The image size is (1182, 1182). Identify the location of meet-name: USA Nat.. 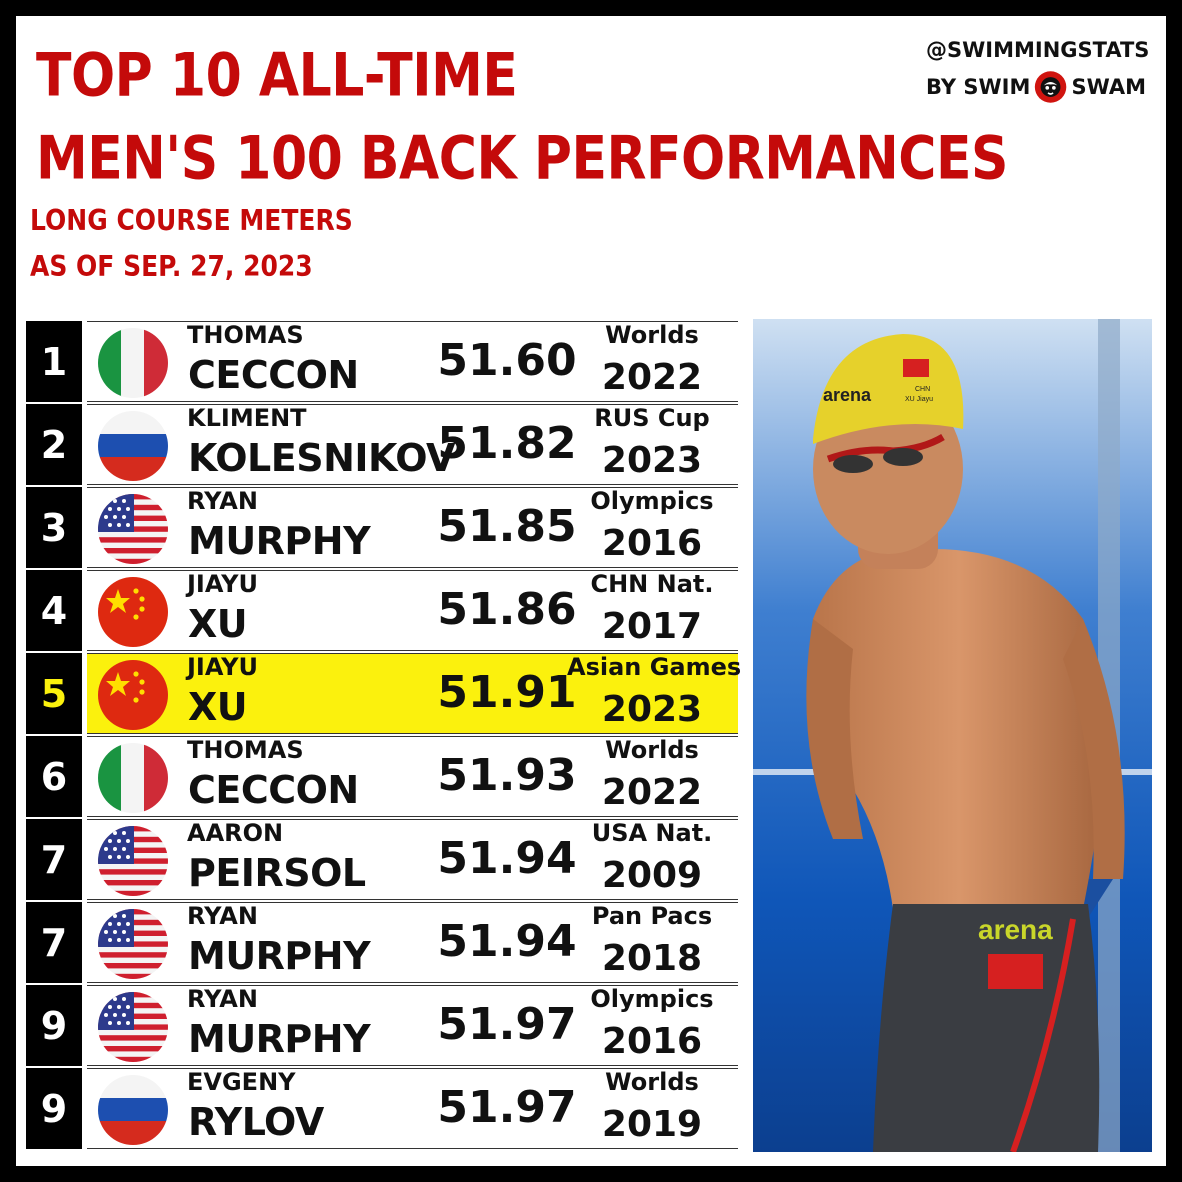
(652, 833).